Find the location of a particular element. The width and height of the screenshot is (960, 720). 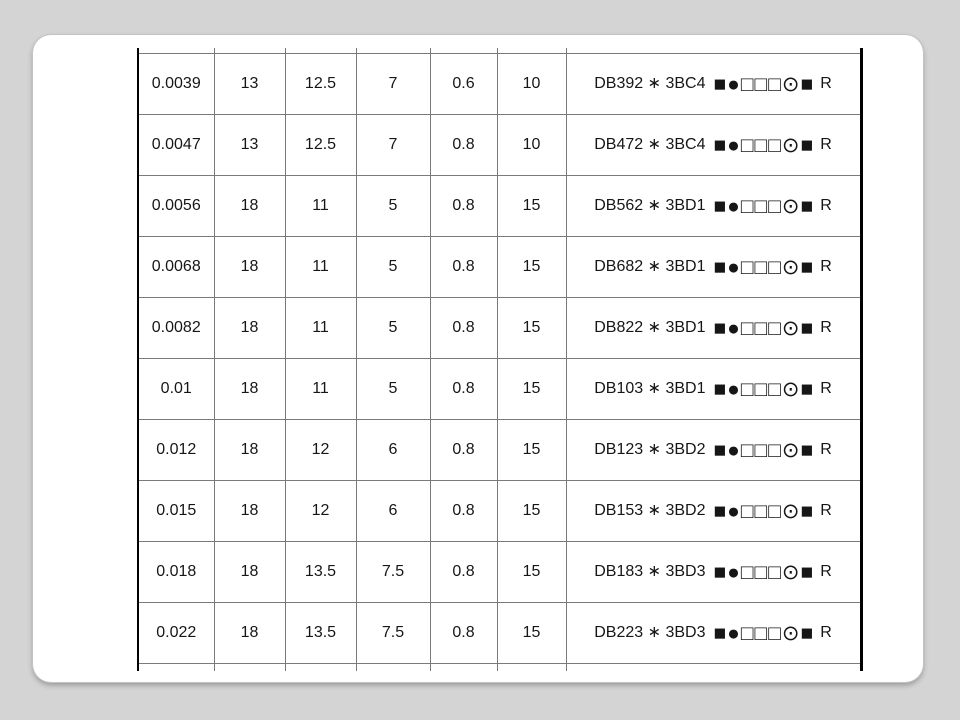

part-number: DB392 ∗ 3BC4 is located at coordinates (650, 83).